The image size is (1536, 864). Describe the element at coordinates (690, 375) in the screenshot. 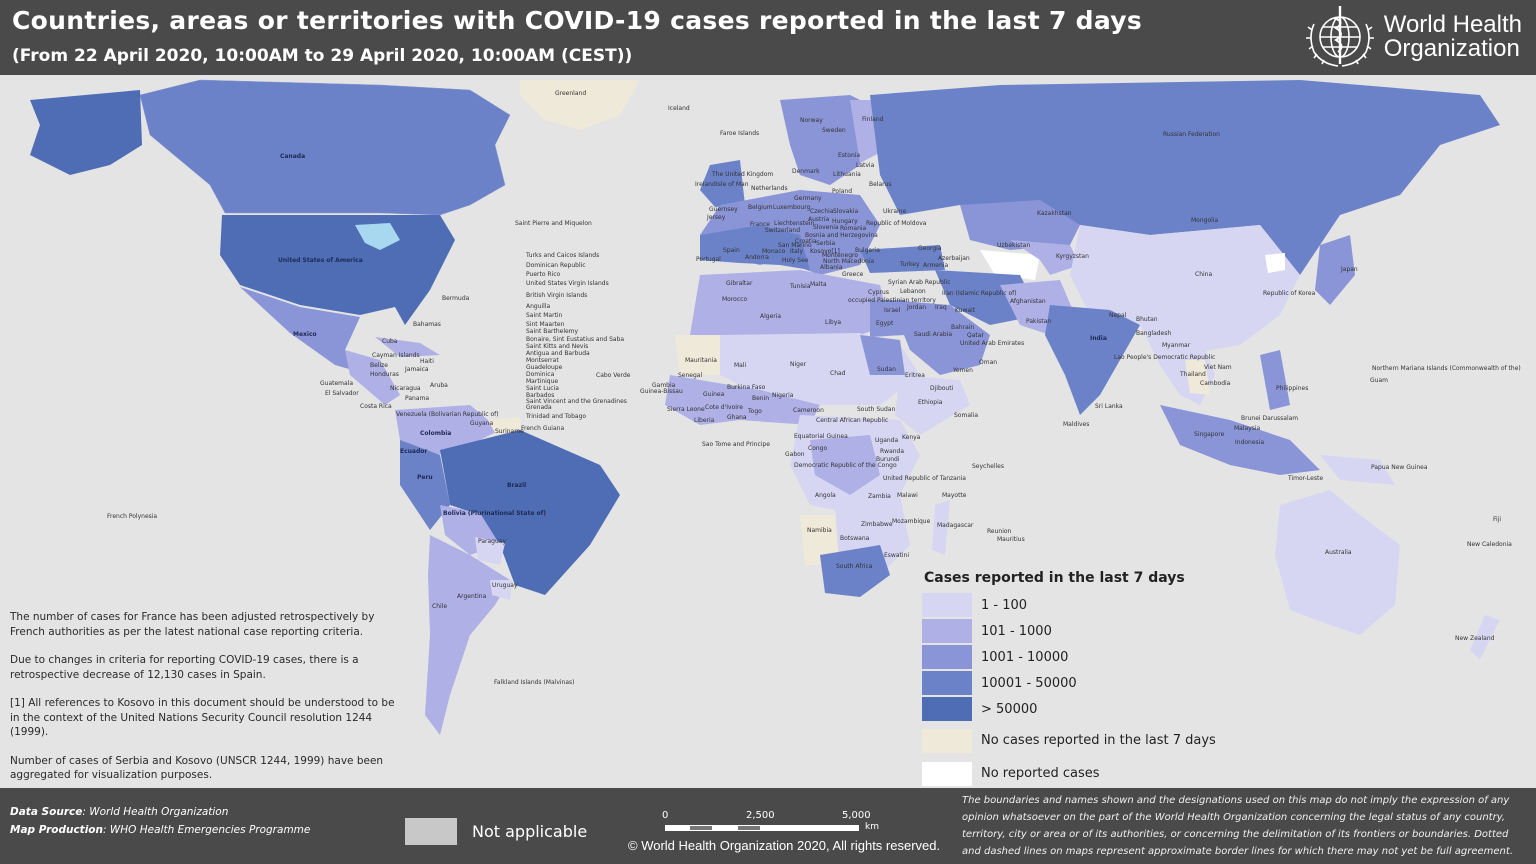

I see `country-label: Senegal` at that location.